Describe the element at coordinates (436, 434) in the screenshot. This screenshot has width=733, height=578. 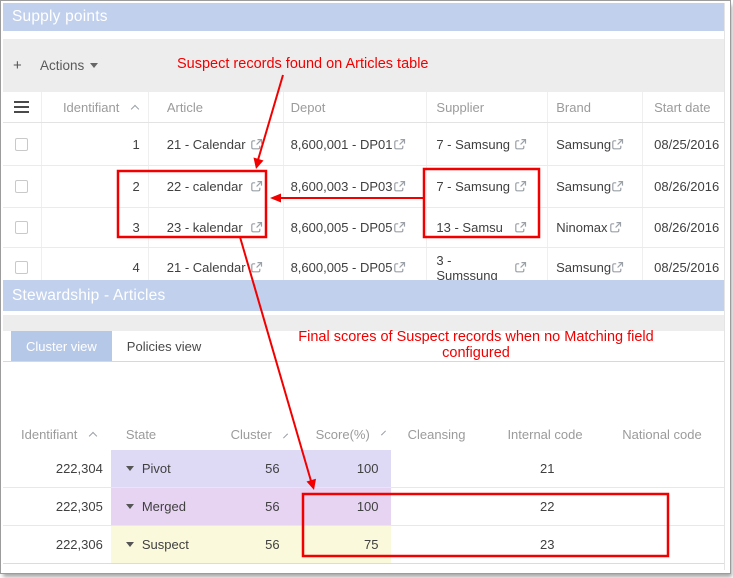
I see `column-header-cleansing: Cleansing` at that location.